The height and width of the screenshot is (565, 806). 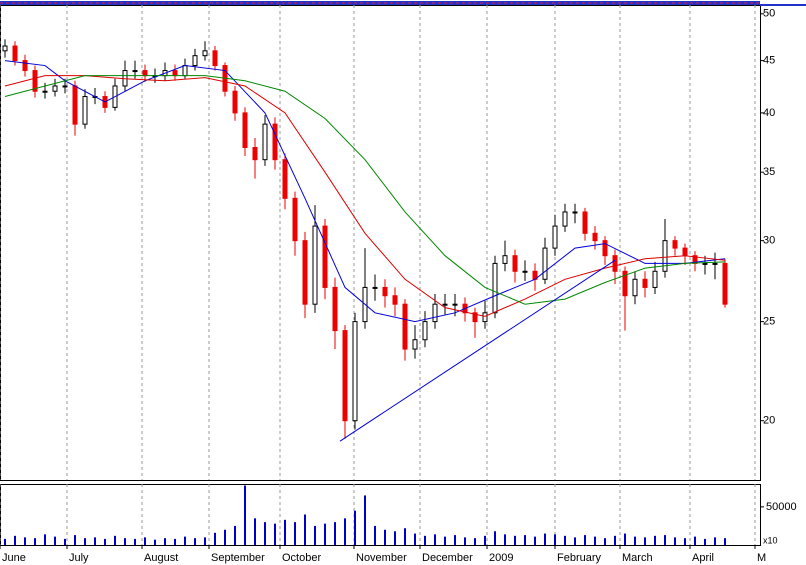 I want to click on x-tick-label: December, so click(x=447, y=558).